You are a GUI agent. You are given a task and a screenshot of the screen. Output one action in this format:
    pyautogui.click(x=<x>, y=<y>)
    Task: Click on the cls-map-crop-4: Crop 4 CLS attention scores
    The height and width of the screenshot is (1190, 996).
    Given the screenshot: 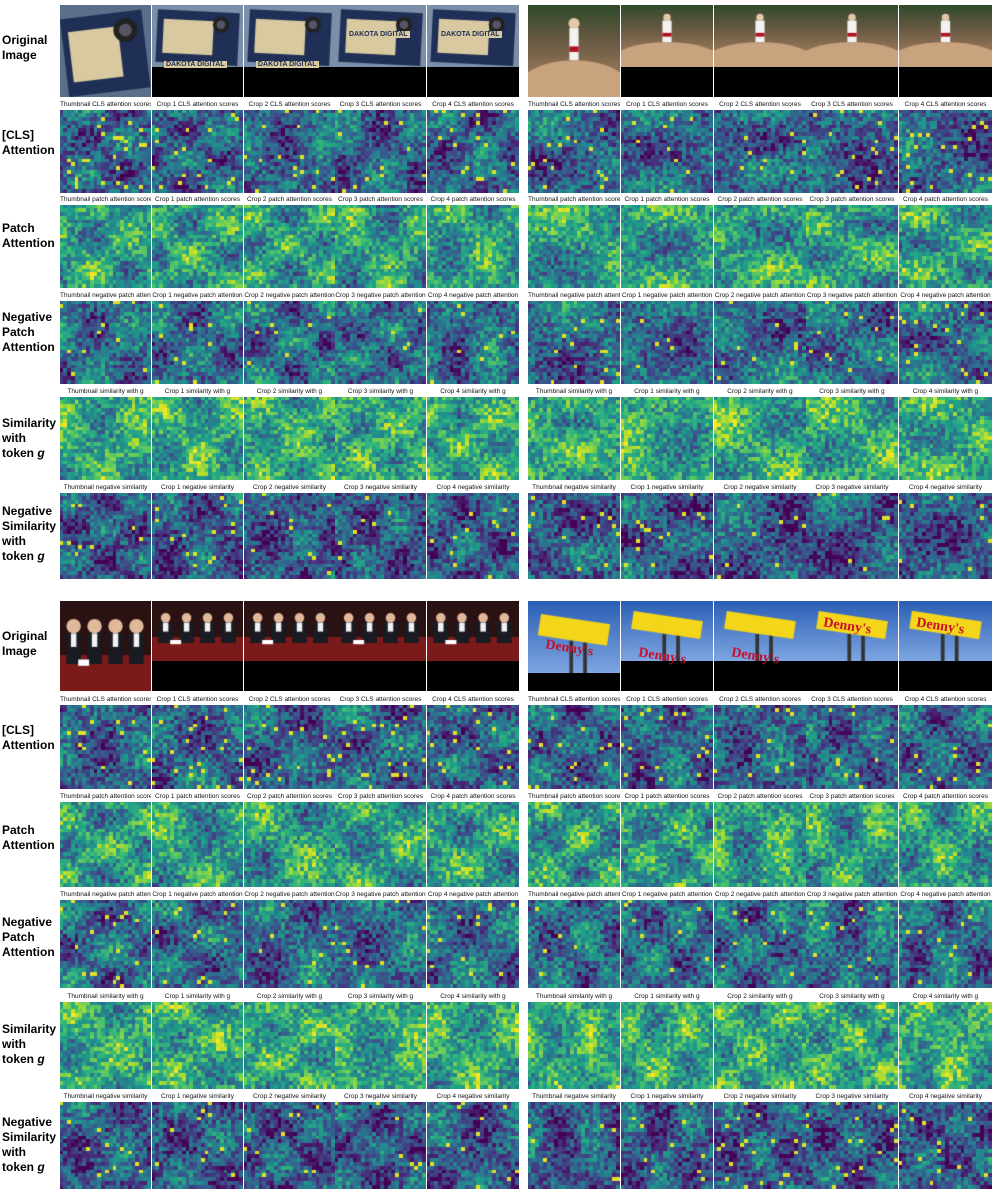 What is the action you would take?
    pyautogui.click(x=473, y=147)
    